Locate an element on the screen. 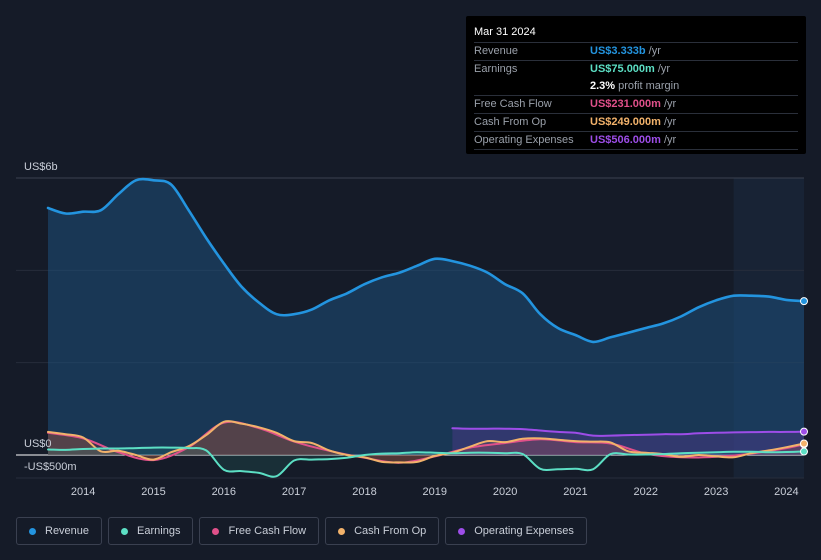 This screenshot has height=560, width=821. x-tick-label: 2018 is located at coordinates (364, 492).